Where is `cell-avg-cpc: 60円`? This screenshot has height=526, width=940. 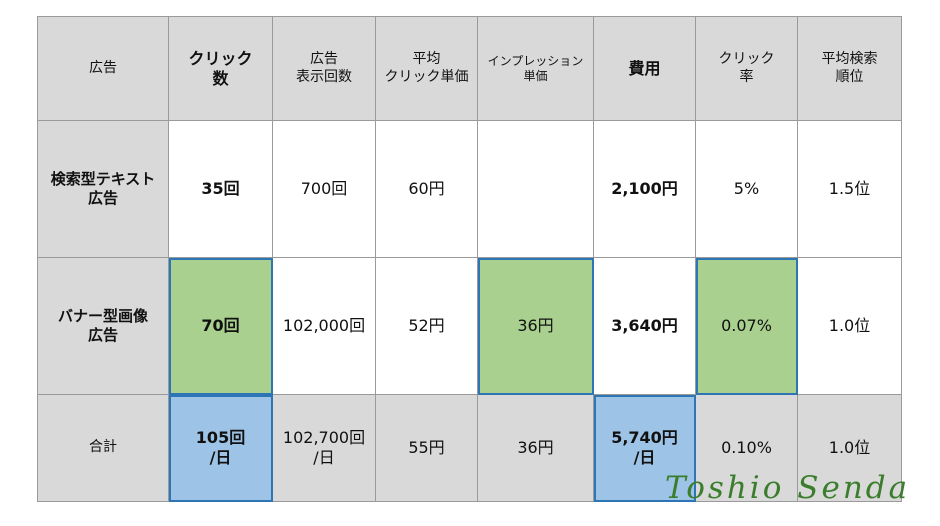 cell-avg-cpc: 60円 is located at coordinates (426, 189).